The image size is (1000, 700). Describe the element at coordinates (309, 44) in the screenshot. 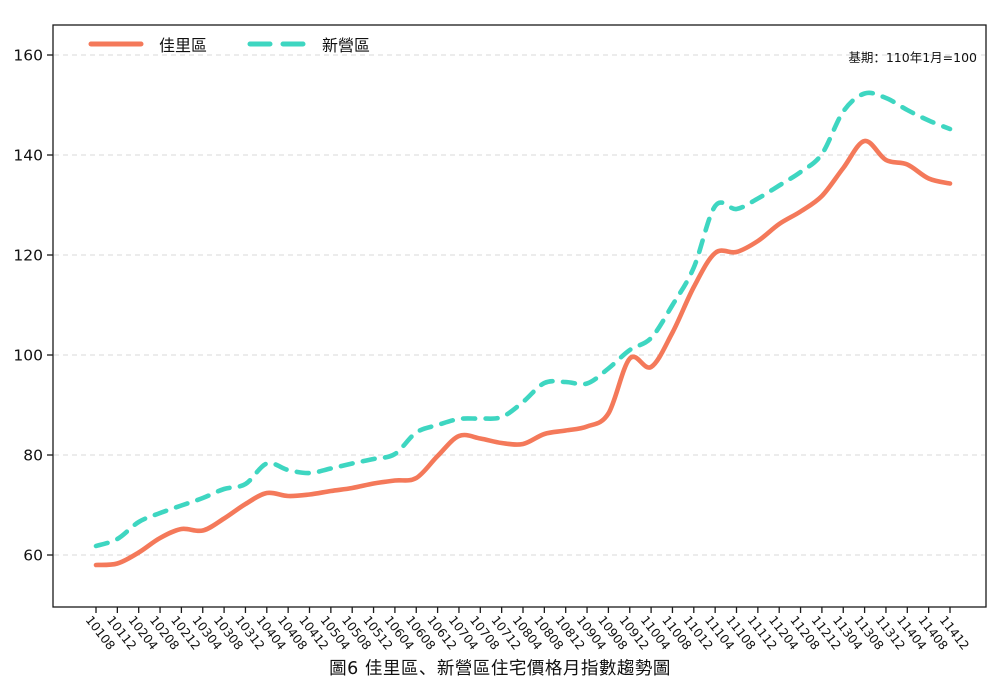

I see `legend-item-xinying: 新營區` at that location.